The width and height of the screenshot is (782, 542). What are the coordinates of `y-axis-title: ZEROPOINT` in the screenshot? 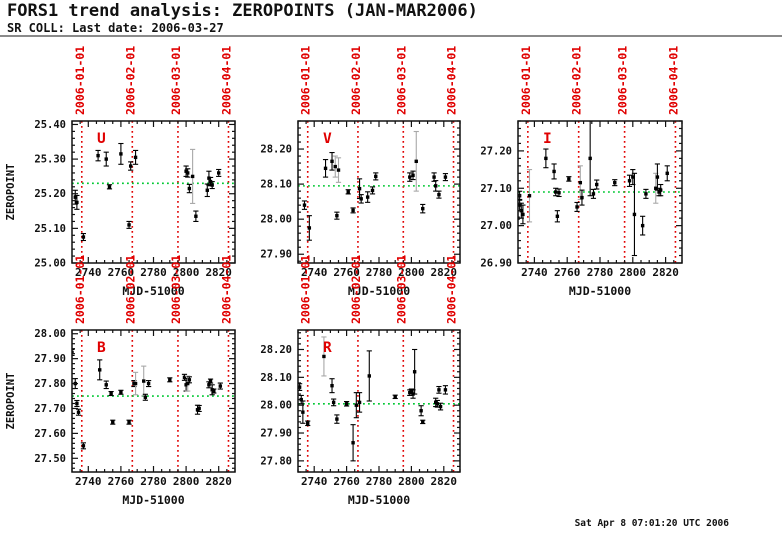 It's located at (11, 192).